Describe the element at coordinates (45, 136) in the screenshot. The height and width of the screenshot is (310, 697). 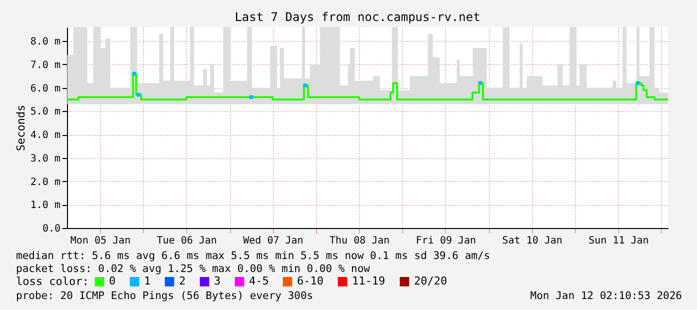
I see `y-tick-label: 4.0 m` at that location.